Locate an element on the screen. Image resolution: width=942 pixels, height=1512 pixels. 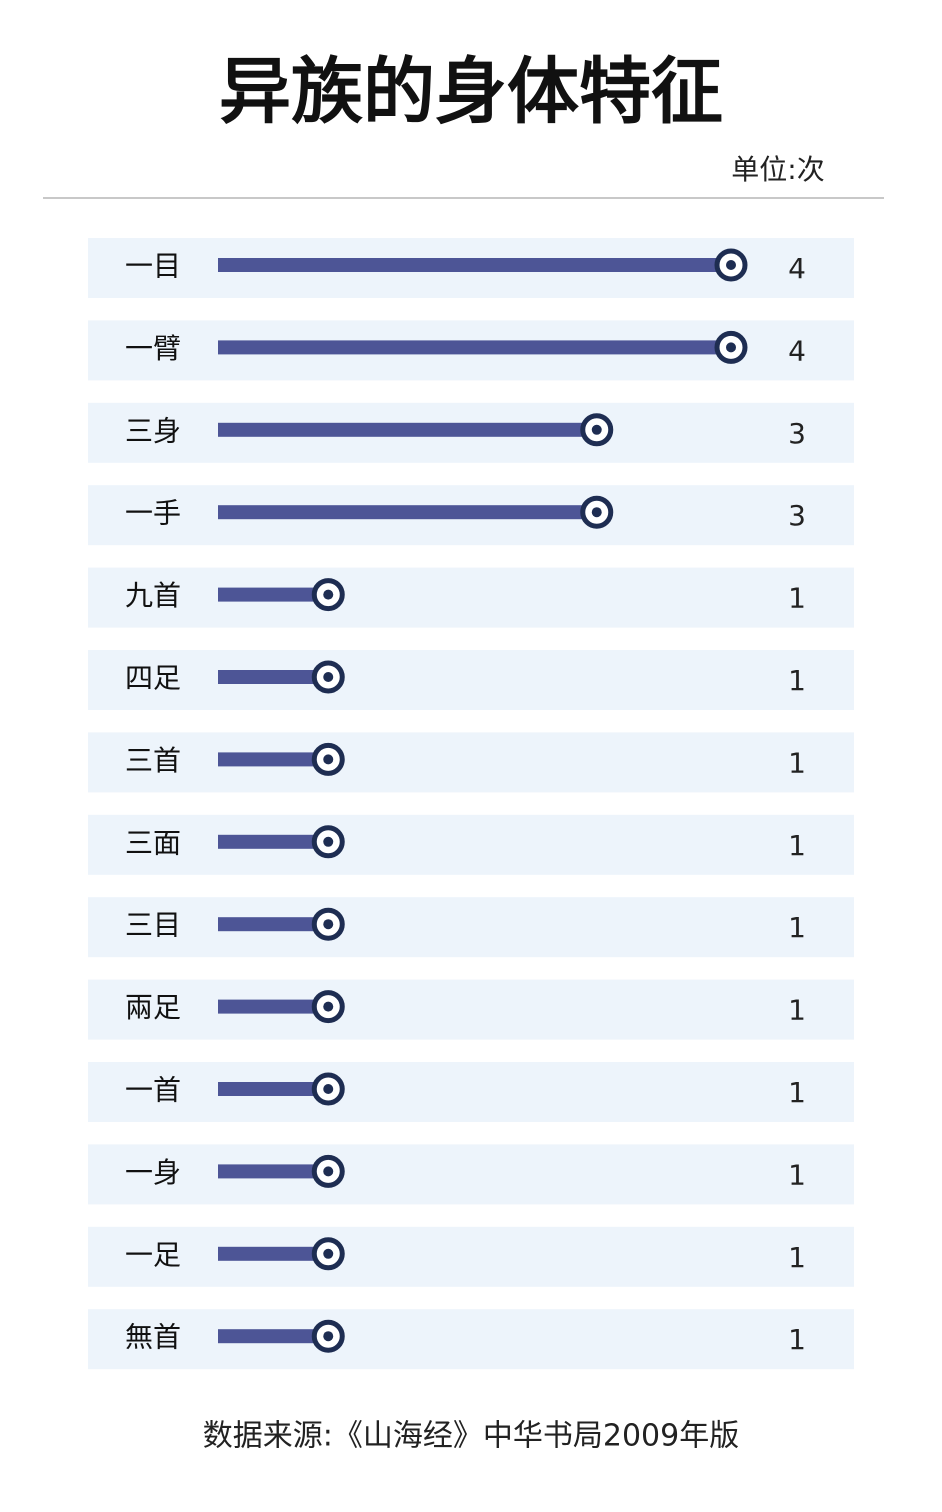
category-label: 兩足 is located at coordinates (153, 1007).